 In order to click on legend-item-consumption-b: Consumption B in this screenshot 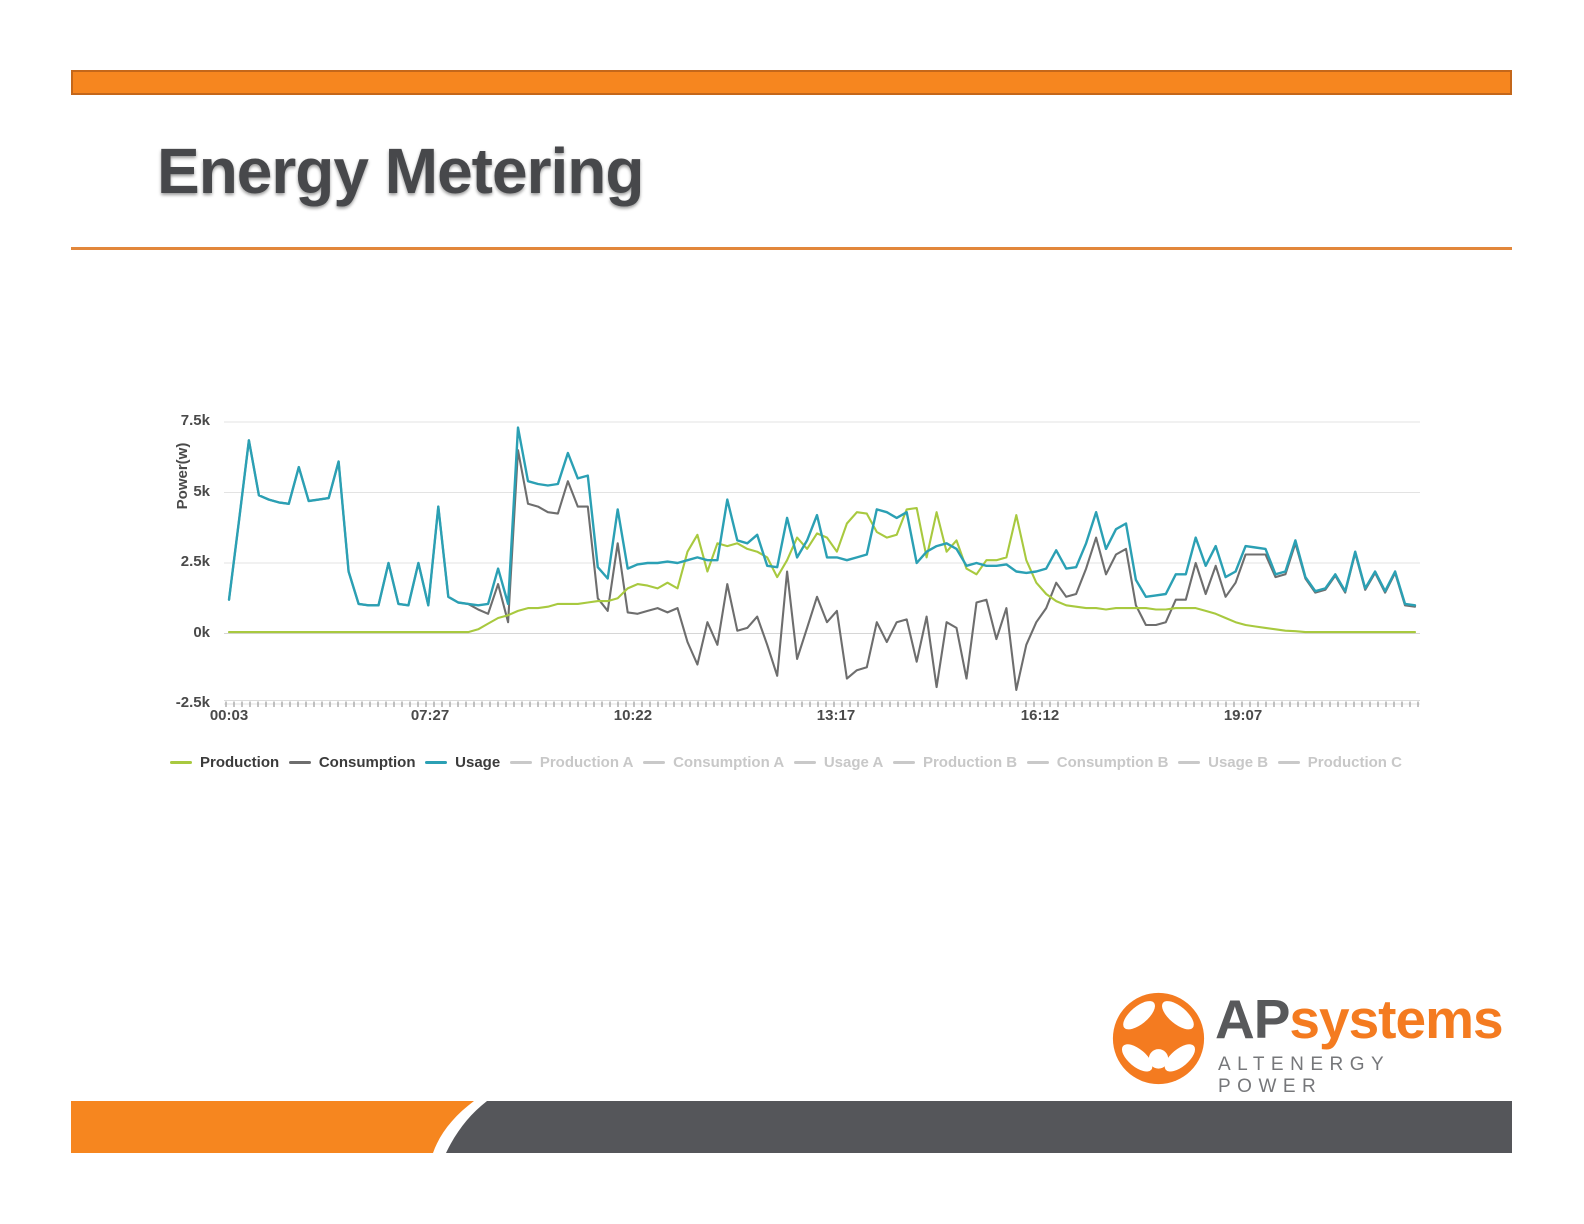, I will do `click(1097, 762)`.